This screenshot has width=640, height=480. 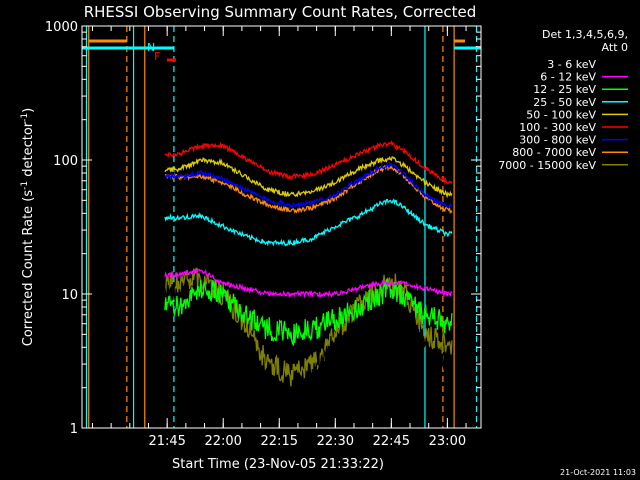 What do you see at coordinates (557, 140) in the screenshot?
I see `legend-label: 300 - 800 keV` at bounding box center [557, 140].